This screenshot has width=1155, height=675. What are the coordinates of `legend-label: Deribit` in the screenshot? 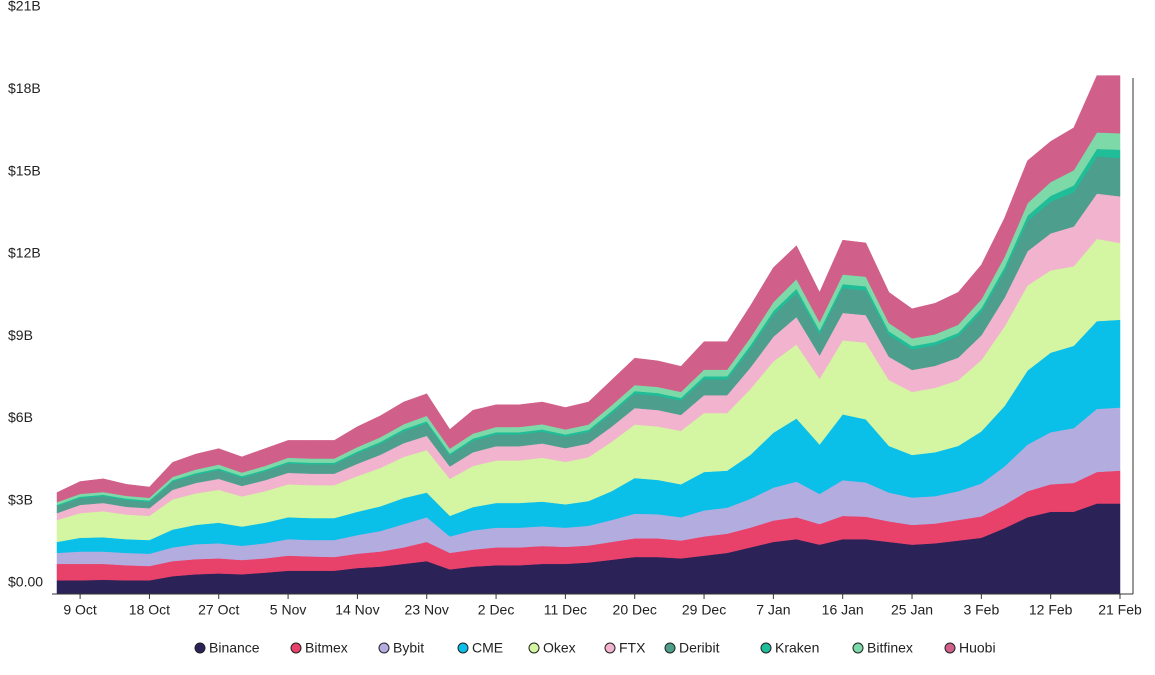 It's located at (699, 648).